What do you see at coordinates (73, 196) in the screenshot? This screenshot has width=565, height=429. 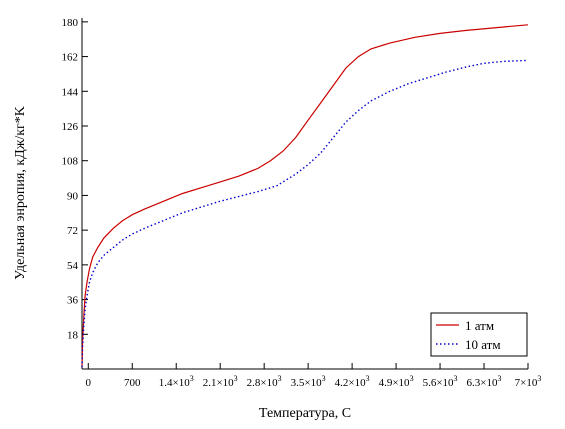 I see `y-tick-label: 90` at bounding box center [73, 196].